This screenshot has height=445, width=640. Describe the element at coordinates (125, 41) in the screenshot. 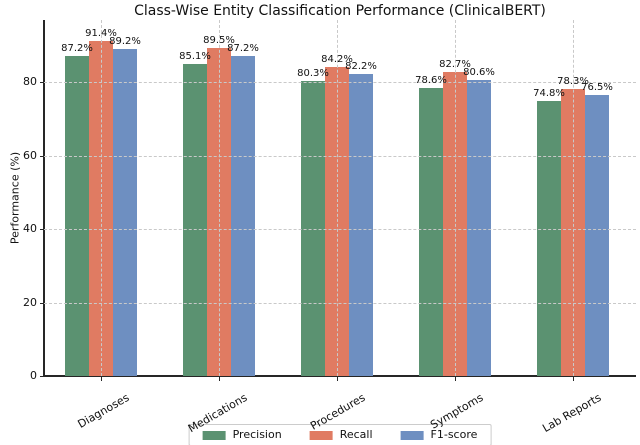

I see `bar-value-f1-score-diagnoses: 89.2%` at that location.